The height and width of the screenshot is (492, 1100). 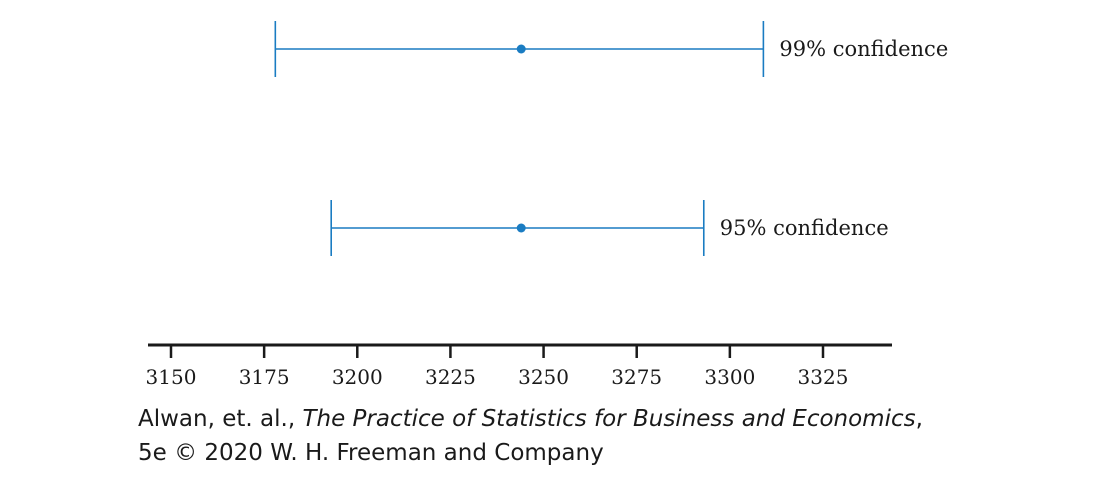 I want to click on caption-line-2: 5e © 2020 W. H. Freeman and Company, so click(x=371, y=453).